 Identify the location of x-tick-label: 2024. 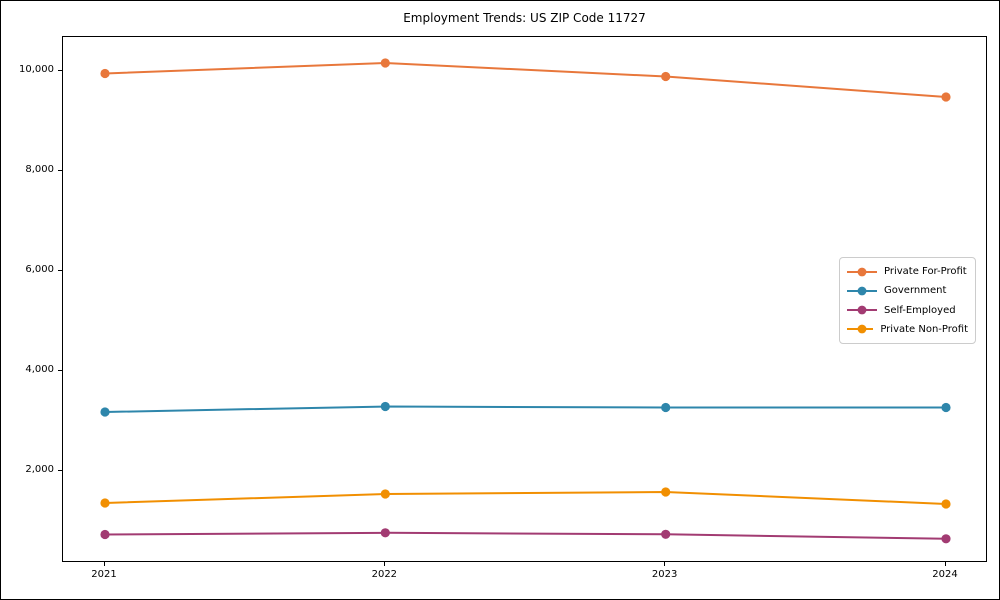
(945, 574).